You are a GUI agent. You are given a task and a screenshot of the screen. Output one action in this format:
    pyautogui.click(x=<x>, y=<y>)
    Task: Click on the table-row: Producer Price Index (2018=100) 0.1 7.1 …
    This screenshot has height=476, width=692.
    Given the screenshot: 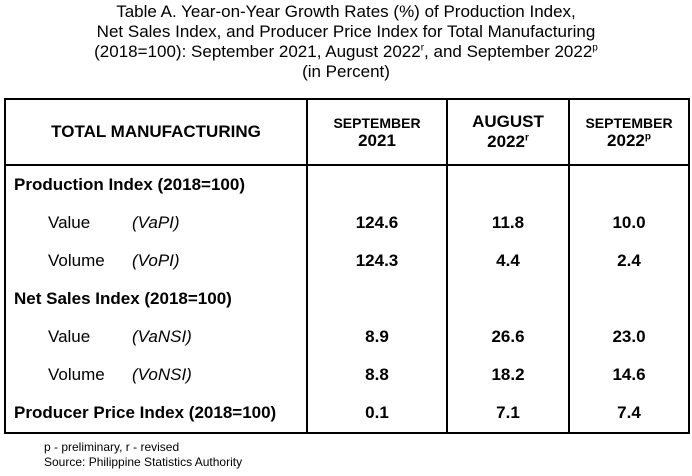 What is the action you would take?
    pyautogui.click(x=347, y=414)
    